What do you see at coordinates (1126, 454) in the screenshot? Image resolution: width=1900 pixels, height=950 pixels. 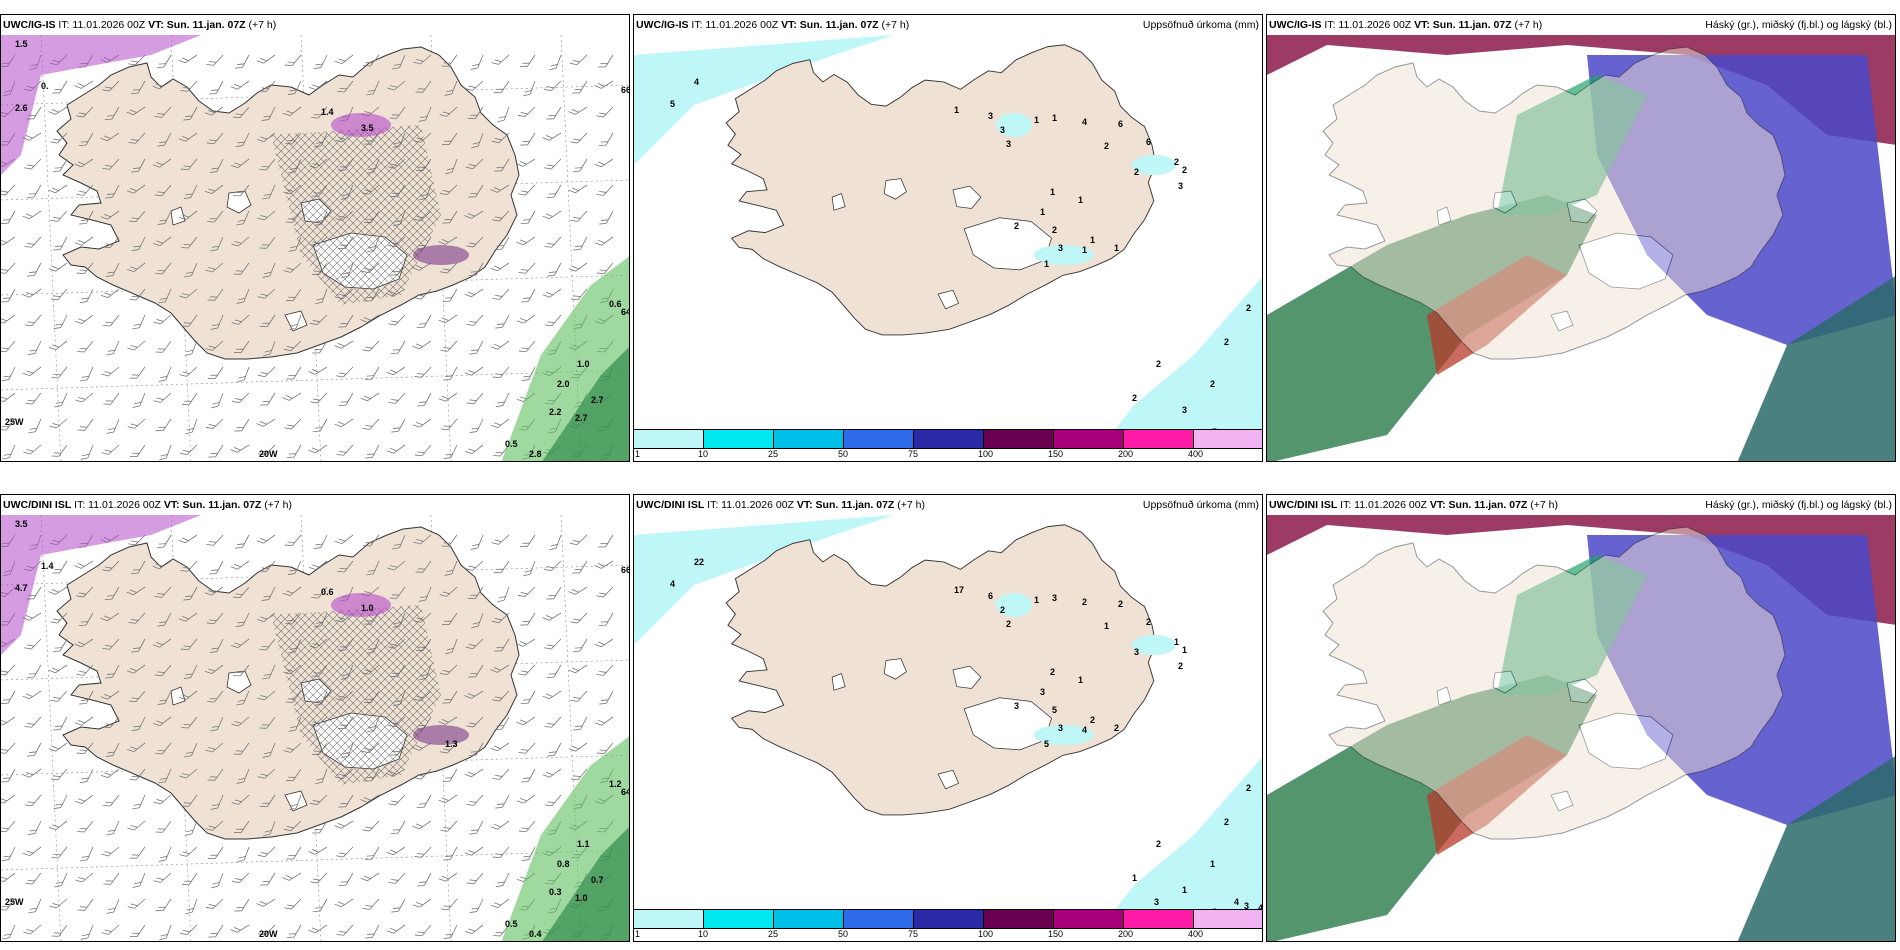 I see `colorbar-label: 200` at bounding box center [1126, 454].